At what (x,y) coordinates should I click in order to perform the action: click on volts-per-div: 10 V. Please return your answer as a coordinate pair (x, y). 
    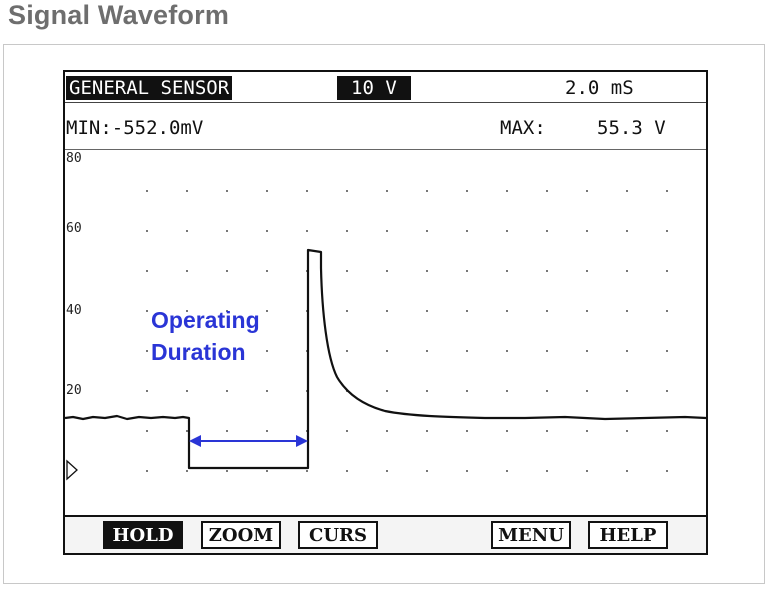
    Looking at the image, I should click on (374, 88).